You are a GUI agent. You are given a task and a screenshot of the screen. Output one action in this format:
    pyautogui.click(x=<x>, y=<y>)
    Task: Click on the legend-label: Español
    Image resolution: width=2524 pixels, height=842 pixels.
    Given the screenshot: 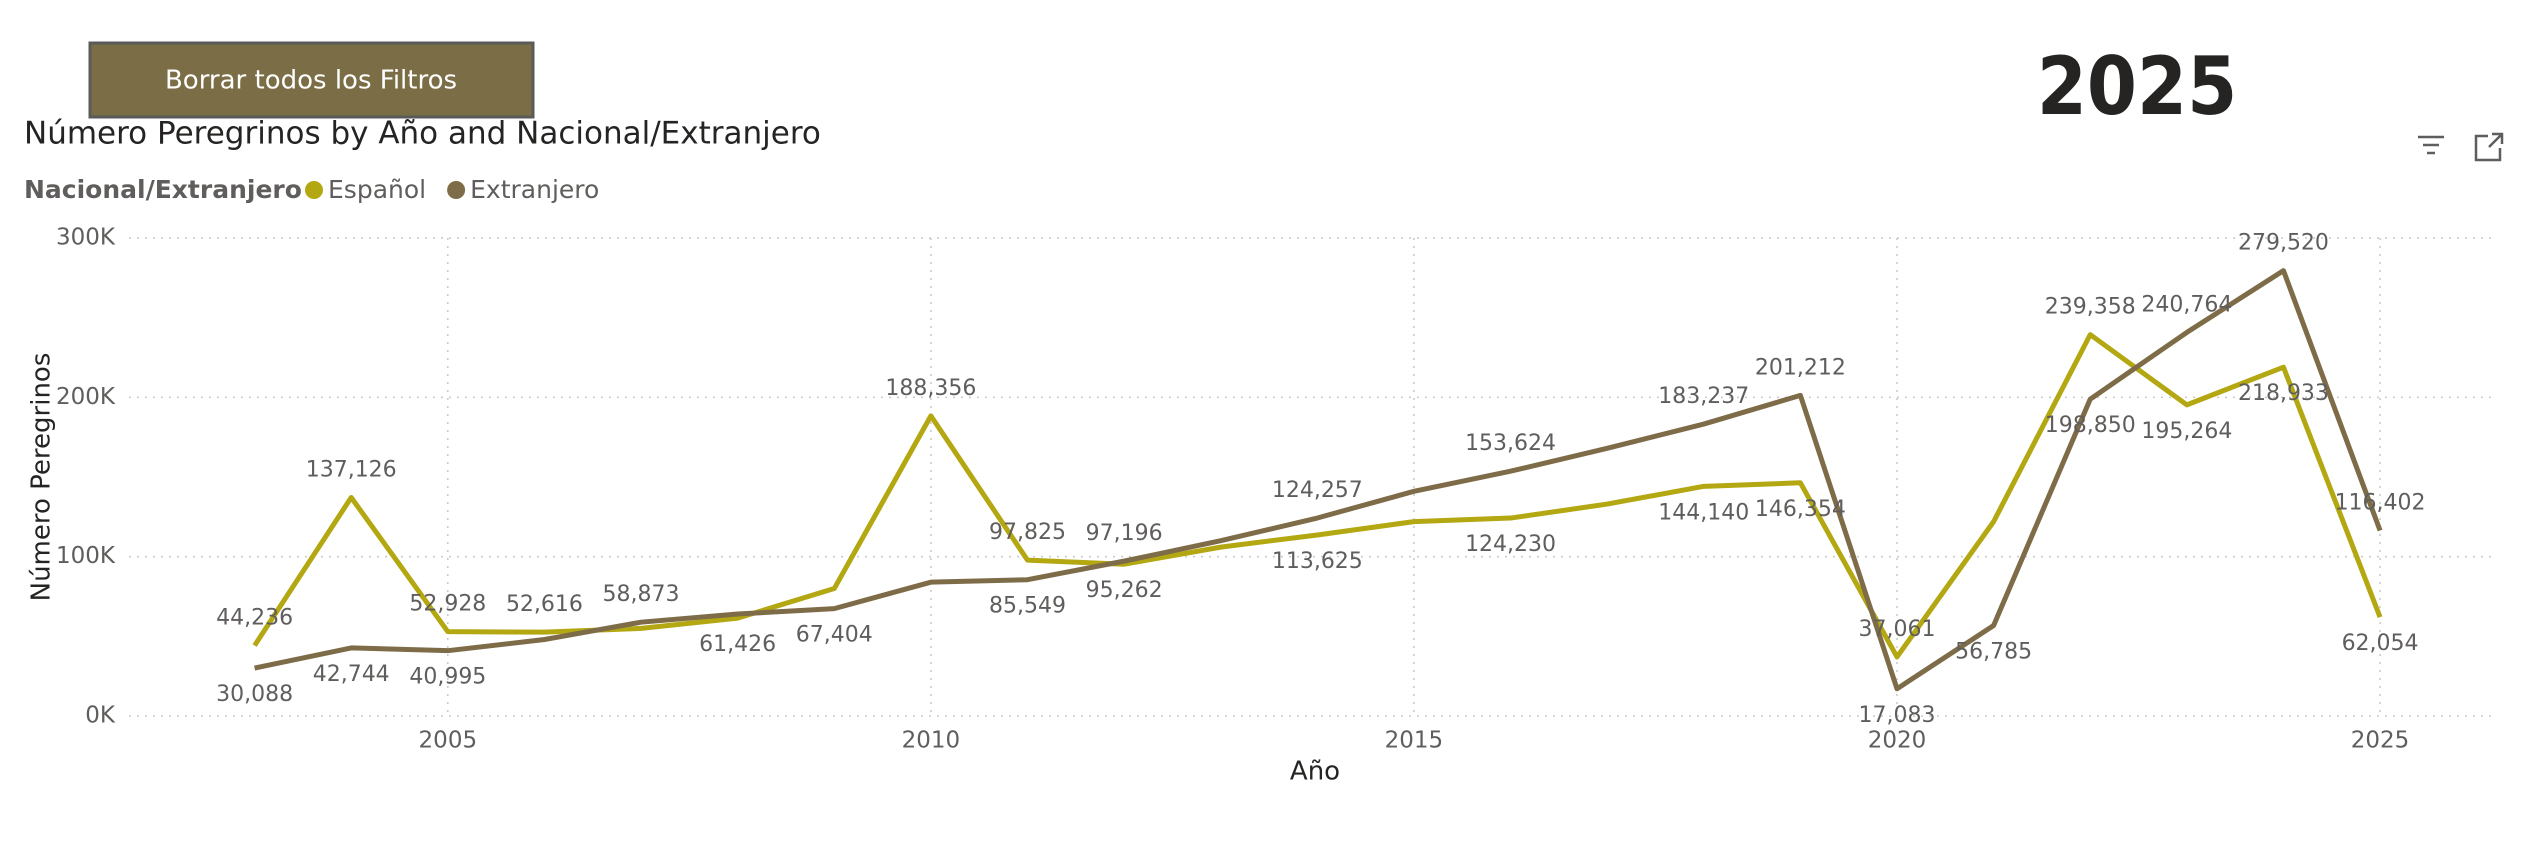 What is the action you would take?
    pyautogui.click(x=377, y=189)
    